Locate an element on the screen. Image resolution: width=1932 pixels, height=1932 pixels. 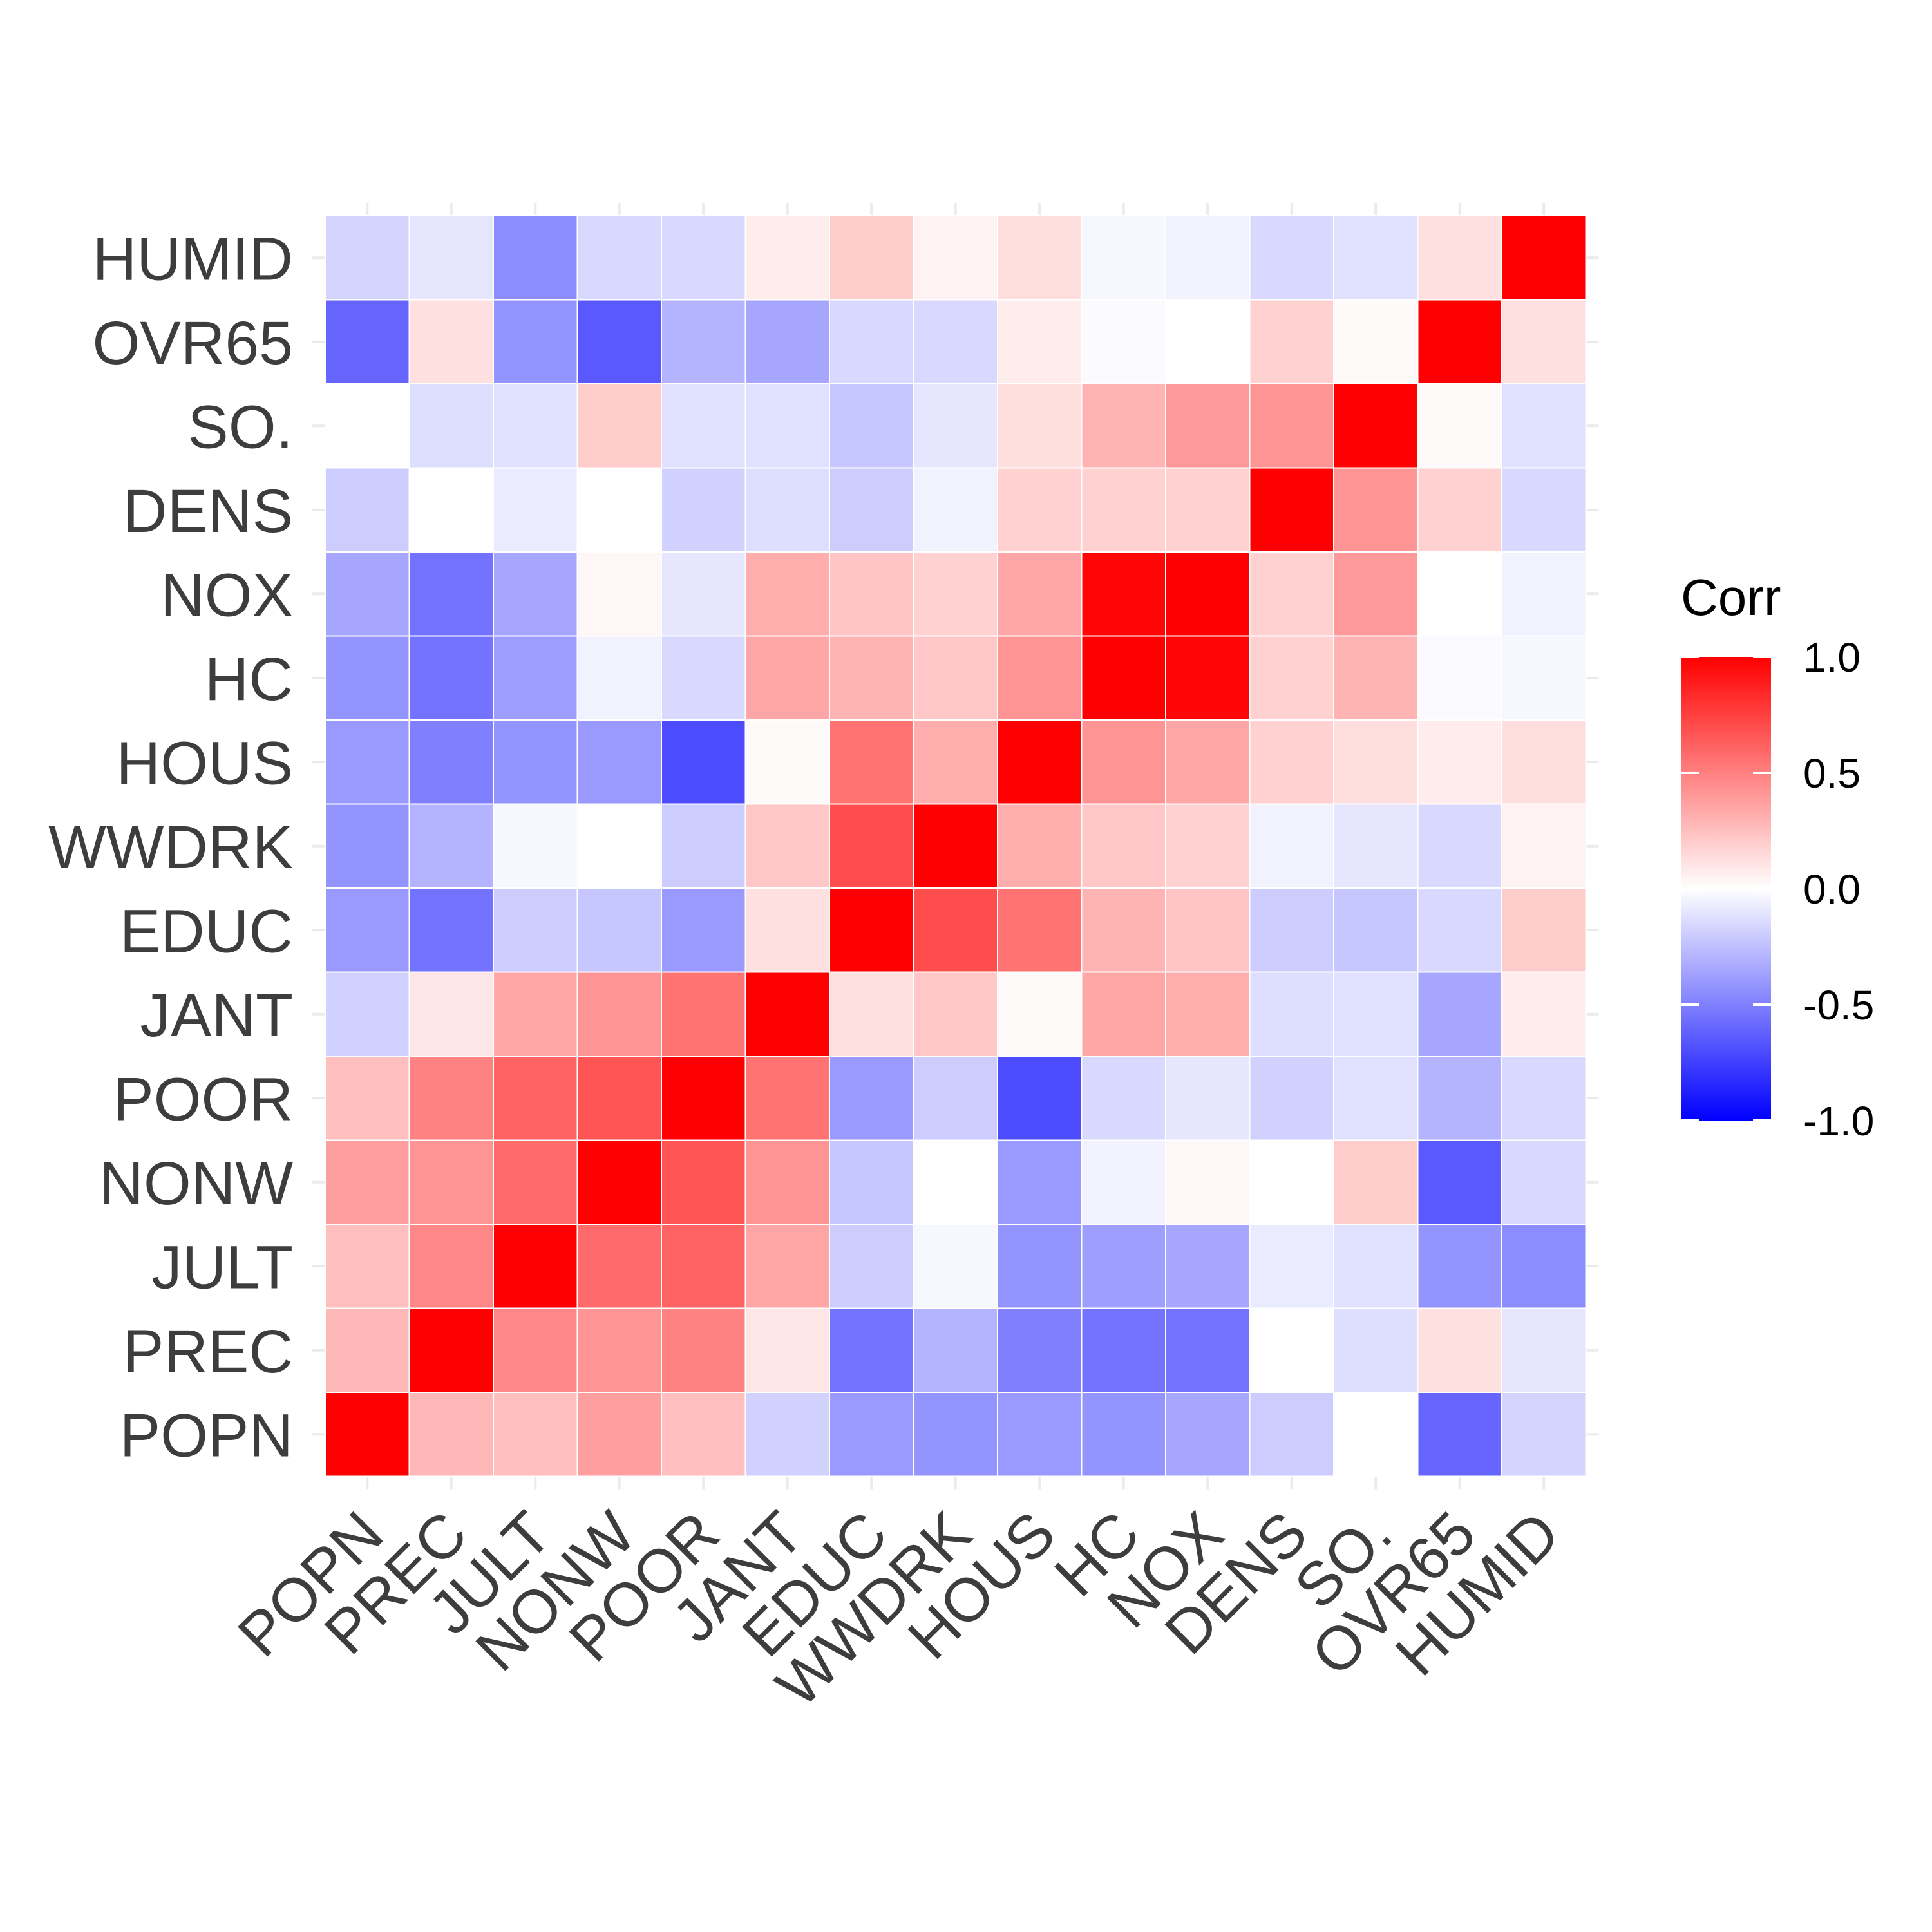
heatmap-cell-humid-educ is located at coordinates (872, 258).